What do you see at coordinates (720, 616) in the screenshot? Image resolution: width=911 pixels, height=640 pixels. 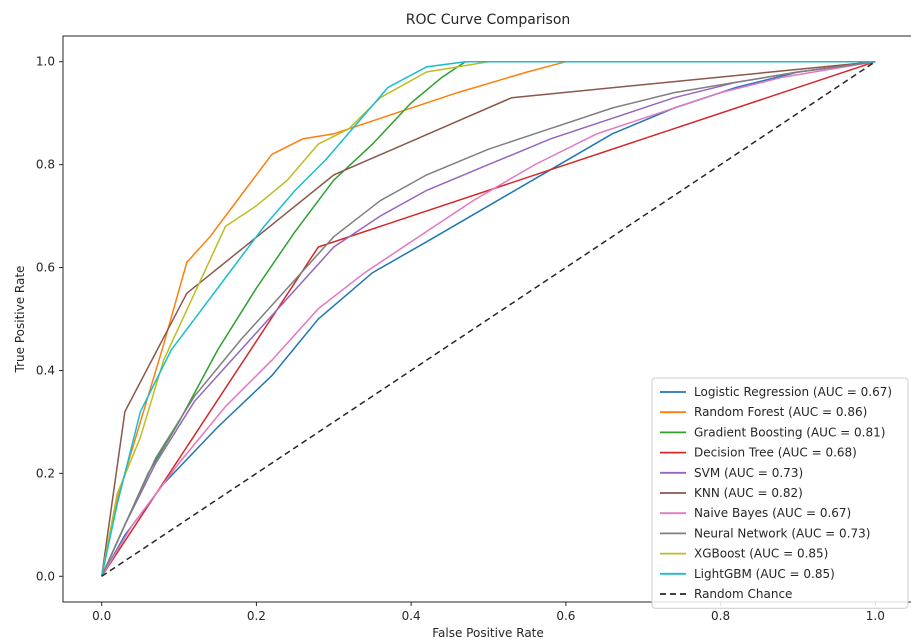 I see `x-tick-label: 0.8` at bounding box center [720, 616].